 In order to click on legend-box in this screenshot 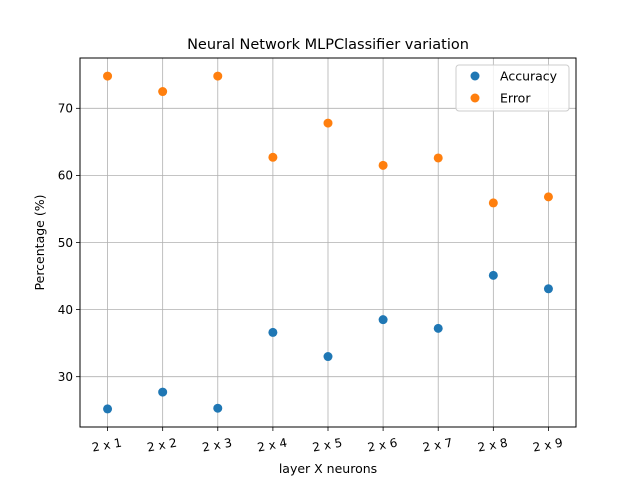, I will do `click(512, 88)`.